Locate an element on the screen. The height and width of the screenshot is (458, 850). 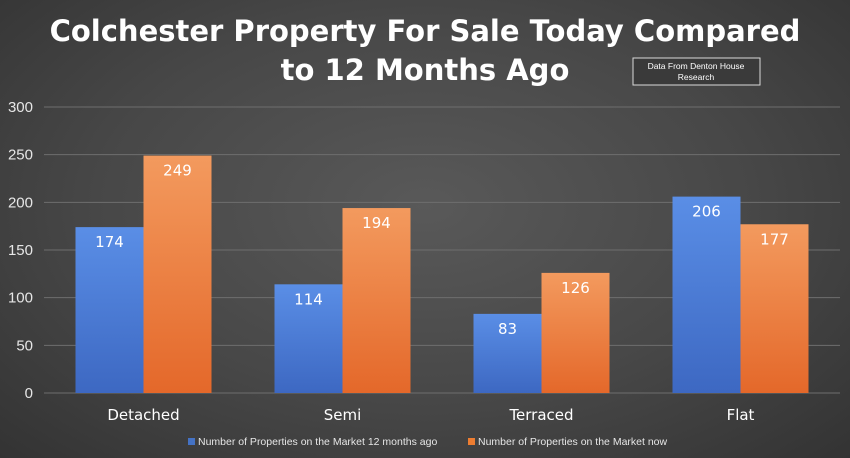
x-axis-ticks: Detached Semi Terraced Flat is located at coordinates (430, 415).